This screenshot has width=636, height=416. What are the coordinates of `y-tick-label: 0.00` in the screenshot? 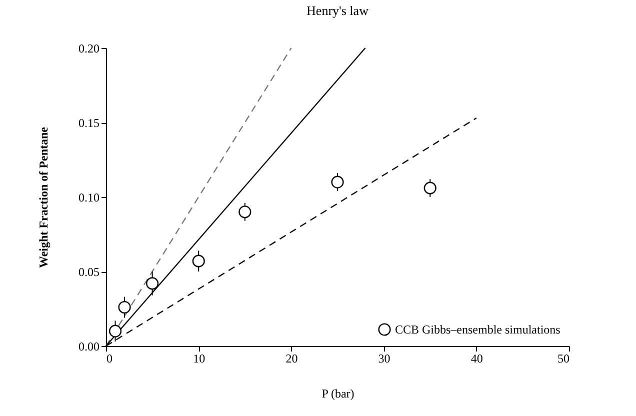 It's located at (89, 347).